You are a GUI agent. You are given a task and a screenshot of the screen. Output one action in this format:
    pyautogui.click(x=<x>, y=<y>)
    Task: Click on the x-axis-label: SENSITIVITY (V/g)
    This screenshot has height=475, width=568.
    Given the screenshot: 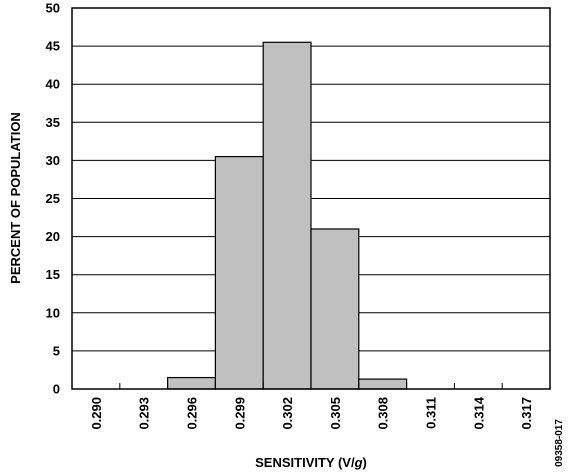 What is the action you would take?
    pyautogui.click(x=311, y=462)
    